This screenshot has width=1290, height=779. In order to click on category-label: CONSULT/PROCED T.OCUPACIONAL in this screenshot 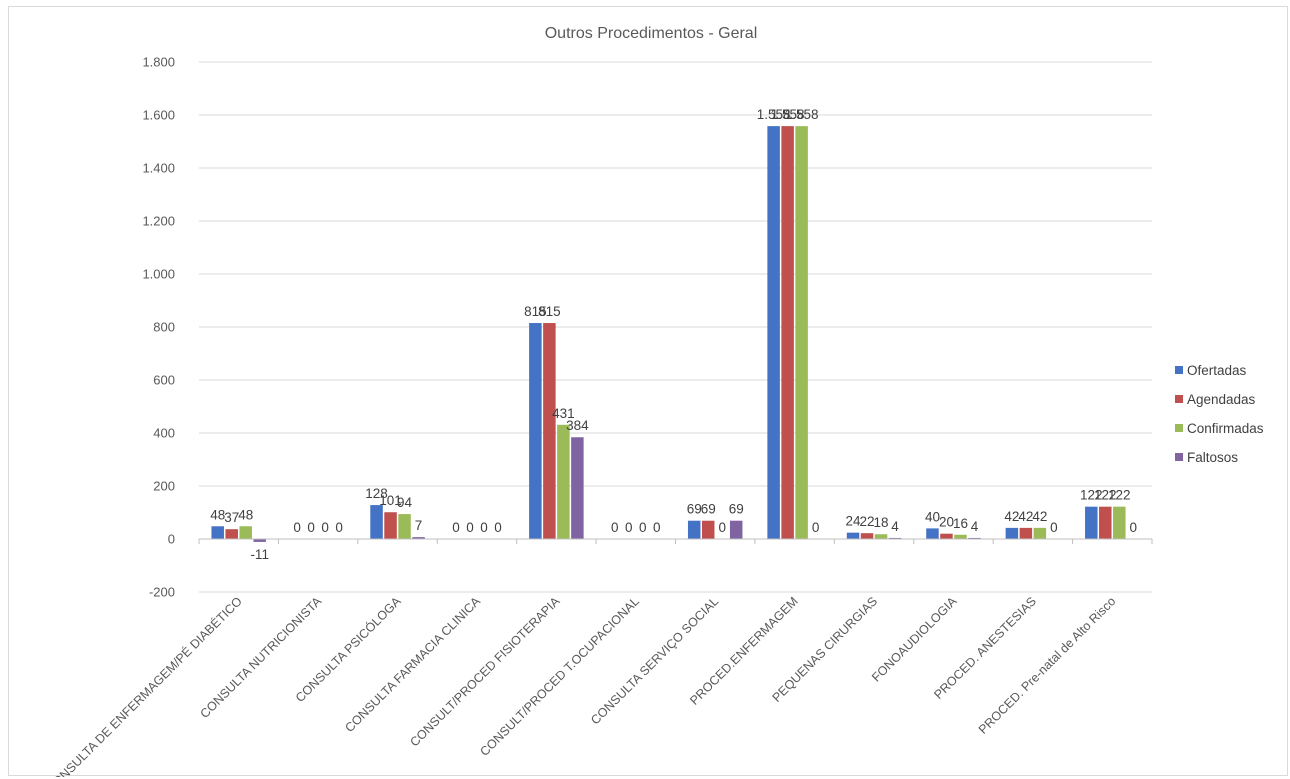, I will do `click(559, 676)`.